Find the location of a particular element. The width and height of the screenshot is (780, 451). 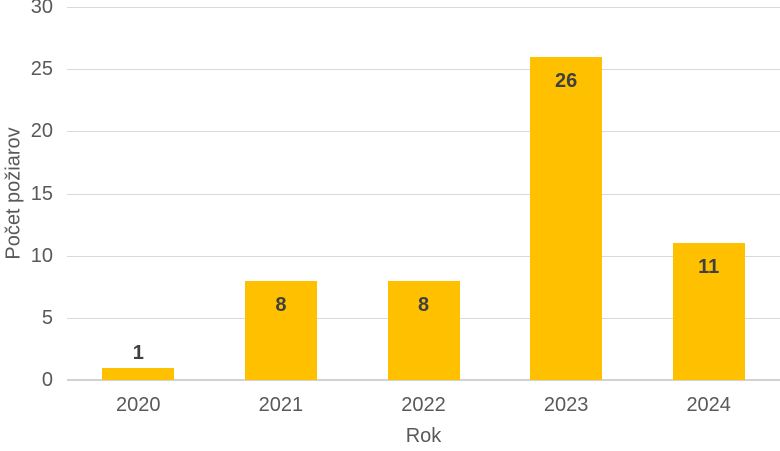

x-tick-label-2021: 2021 is located at coordinates (281, 405).